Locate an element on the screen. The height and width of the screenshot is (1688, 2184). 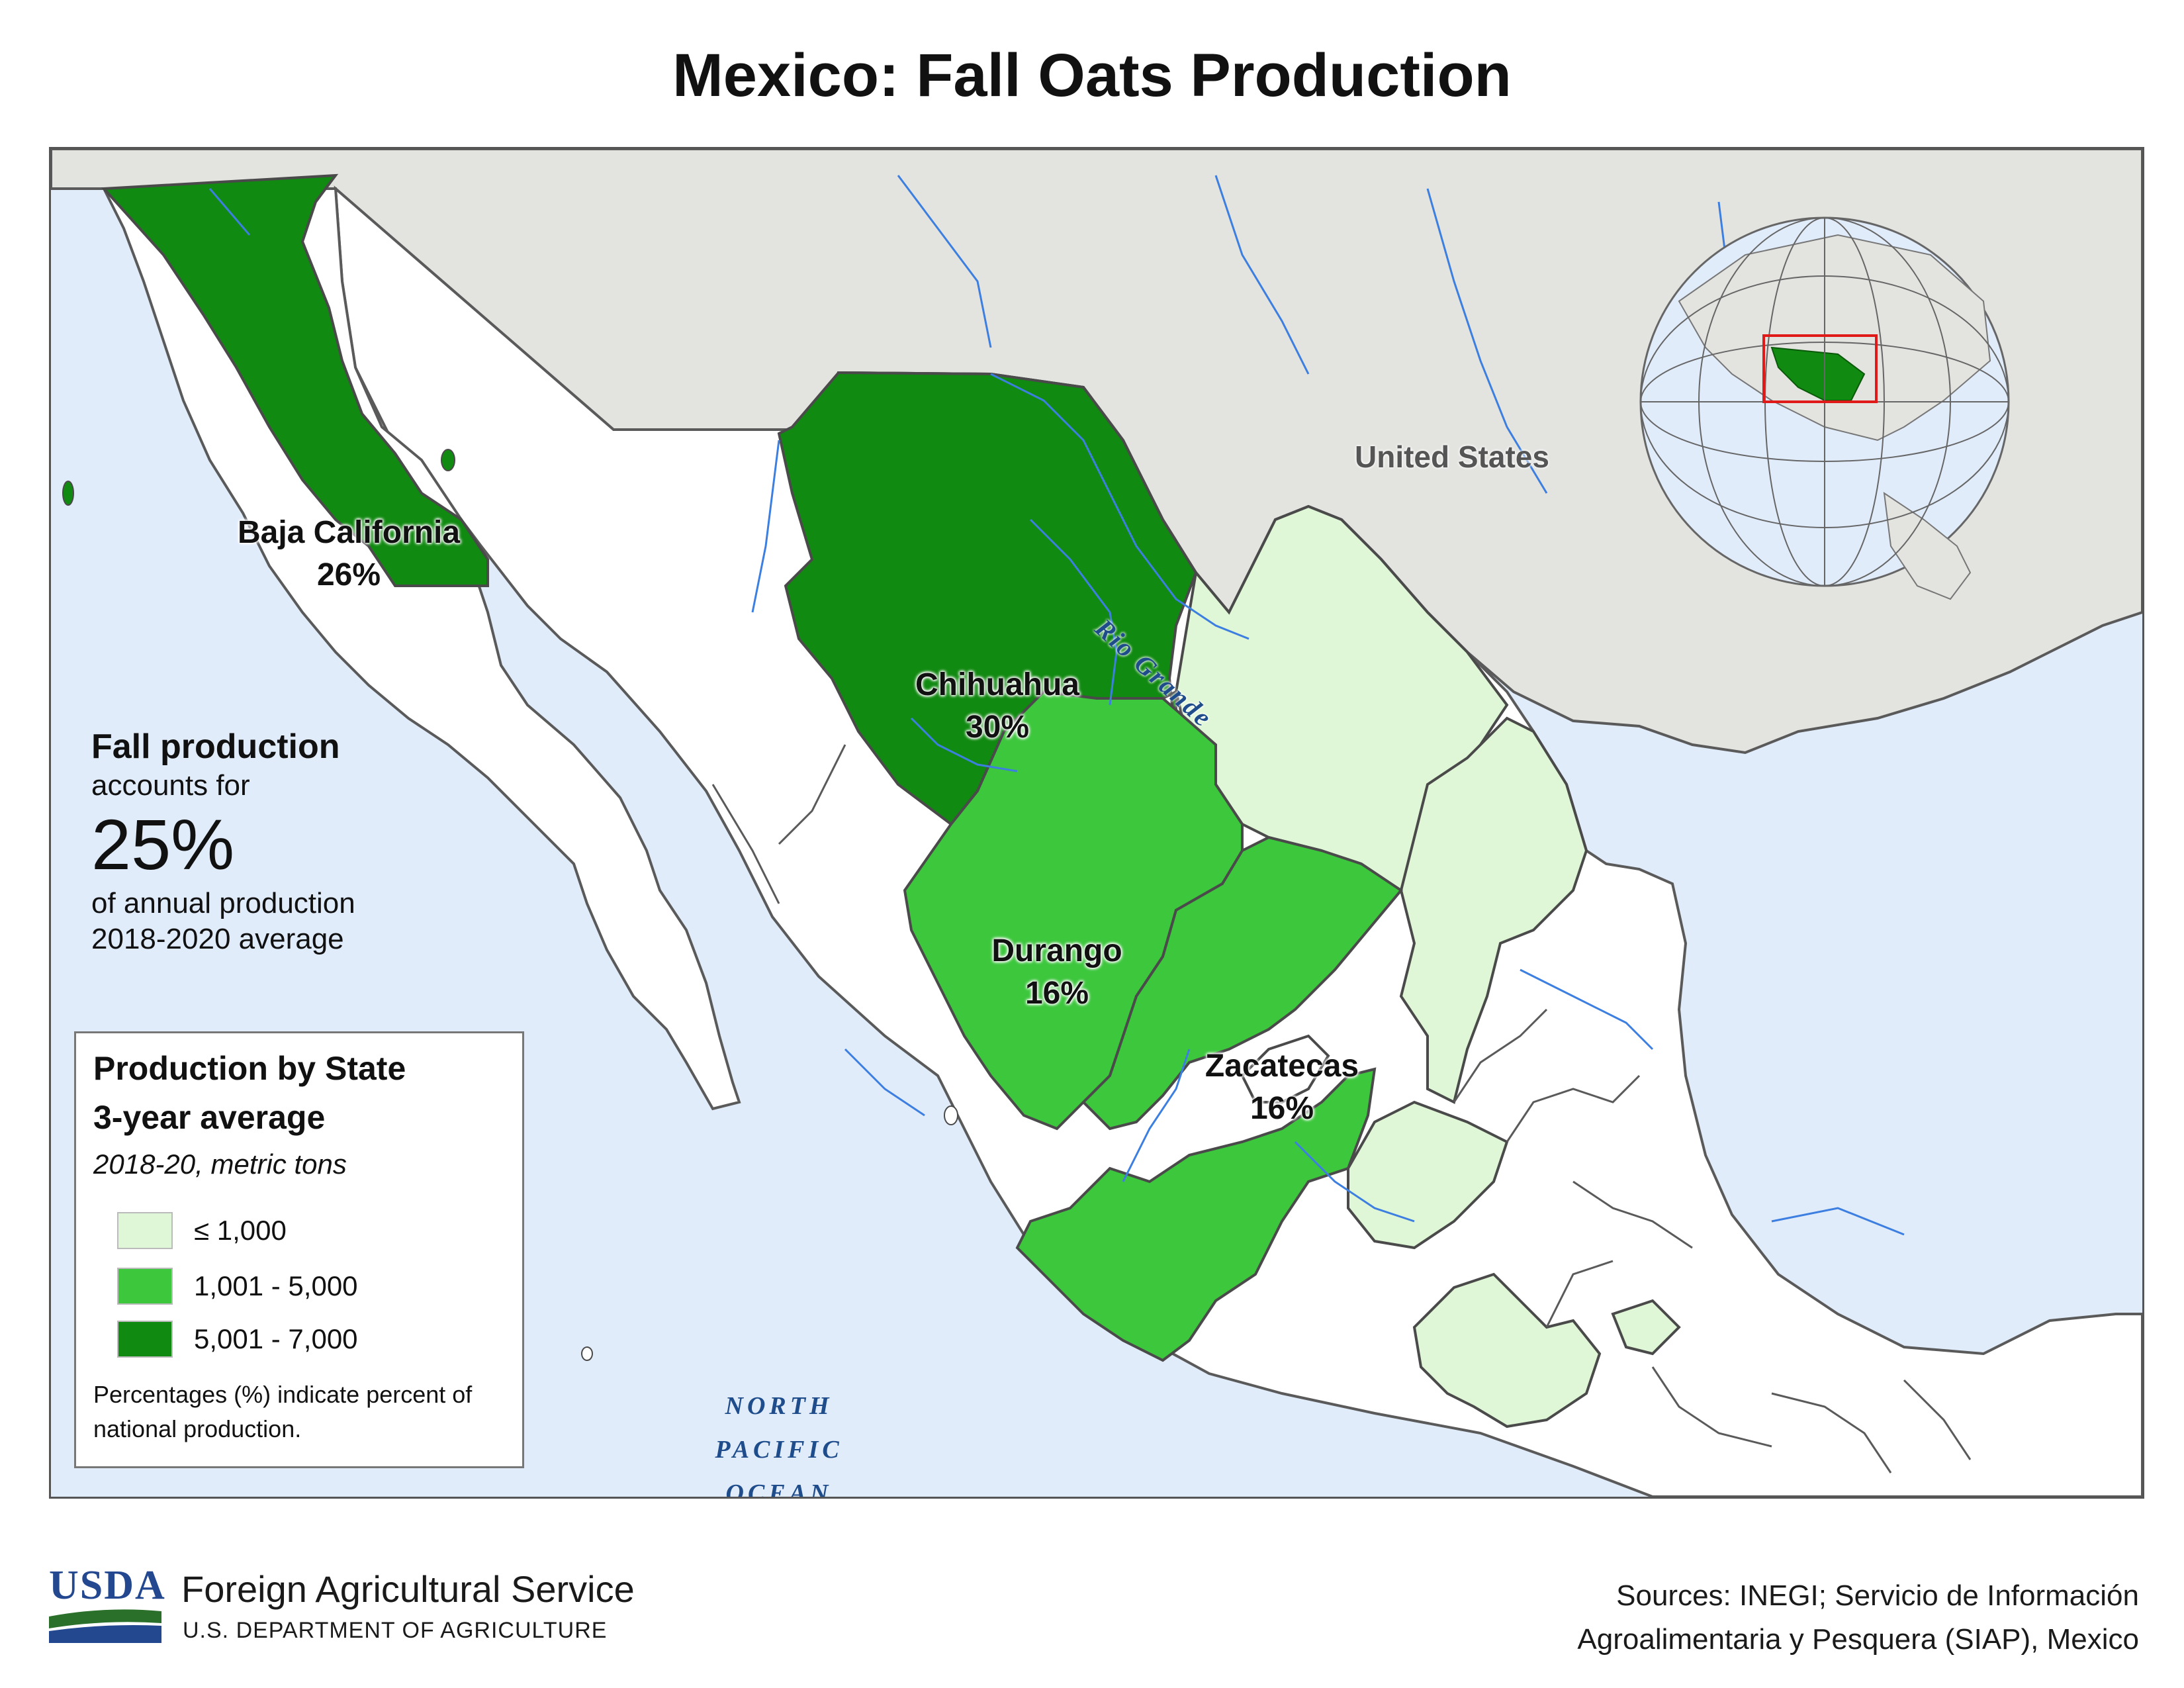
state-jalisco is located at coordinates (1196, 1214).